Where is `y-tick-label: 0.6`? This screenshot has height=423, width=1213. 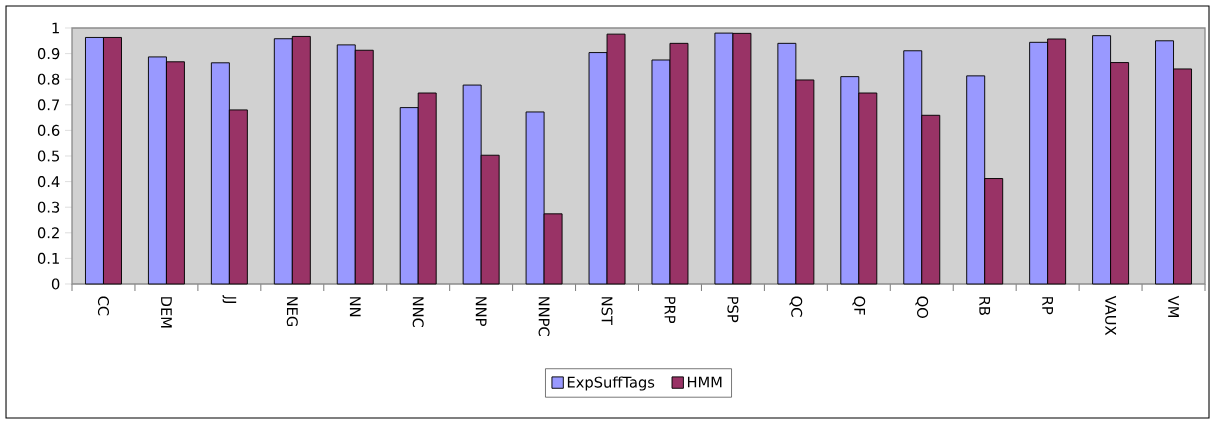
y-tick-label: 0.6 is located at coordinates (48, 130).